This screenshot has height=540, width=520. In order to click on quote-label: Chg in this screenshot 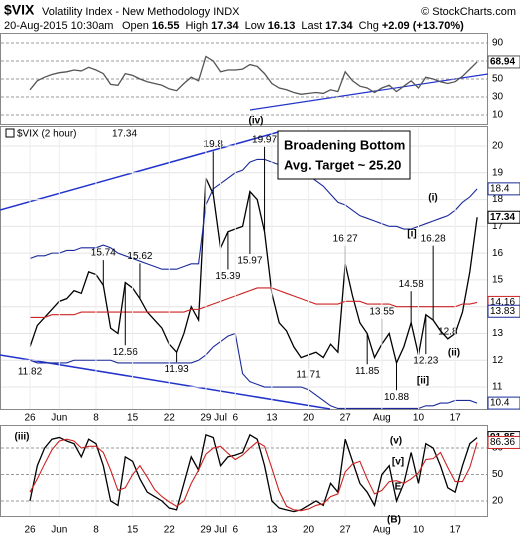, I will do `click(369, 26)`.